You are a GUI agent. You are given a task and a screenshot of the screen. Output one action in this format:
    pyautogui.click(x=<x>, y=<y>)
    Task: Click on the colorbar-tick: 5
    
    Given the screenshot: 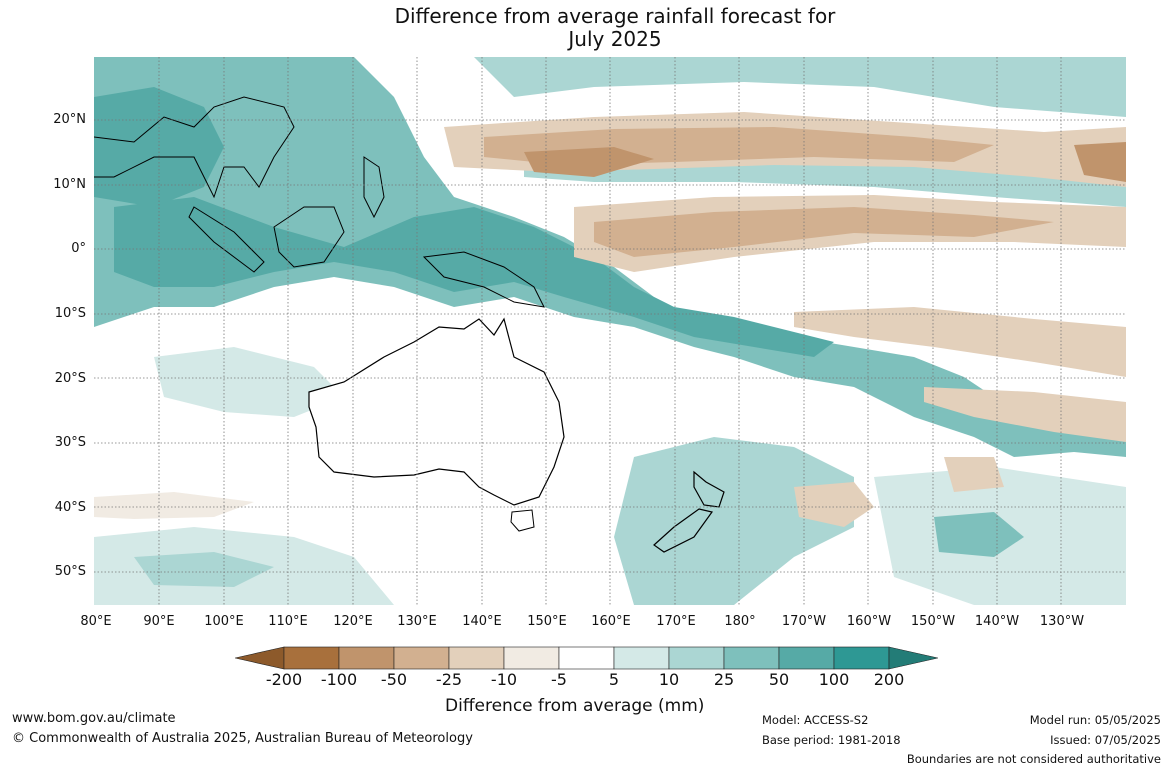 What is the action you would take?
    pyautogui.click(x=614, y=679)
    